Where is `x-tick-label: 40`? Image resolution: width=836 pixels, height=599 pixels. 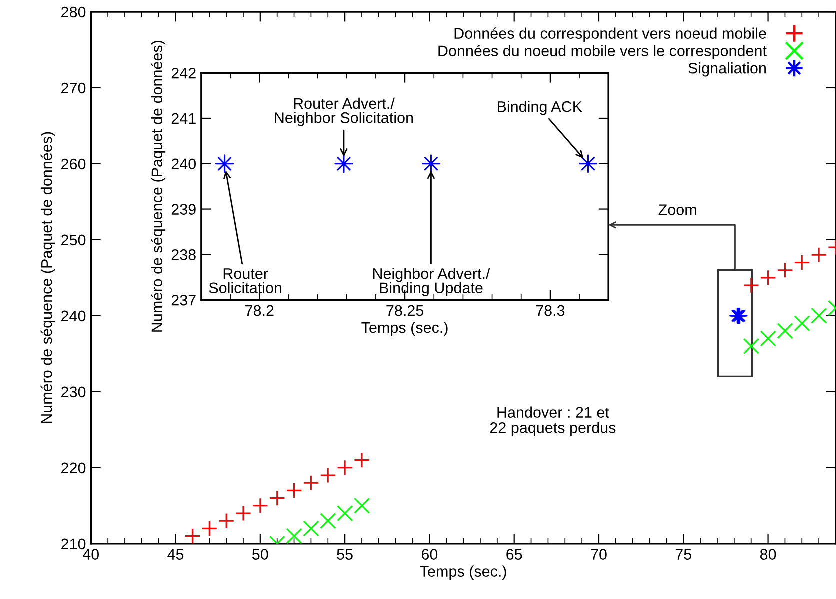
x-tick-label: 40 is located at coordinates (91, 554).